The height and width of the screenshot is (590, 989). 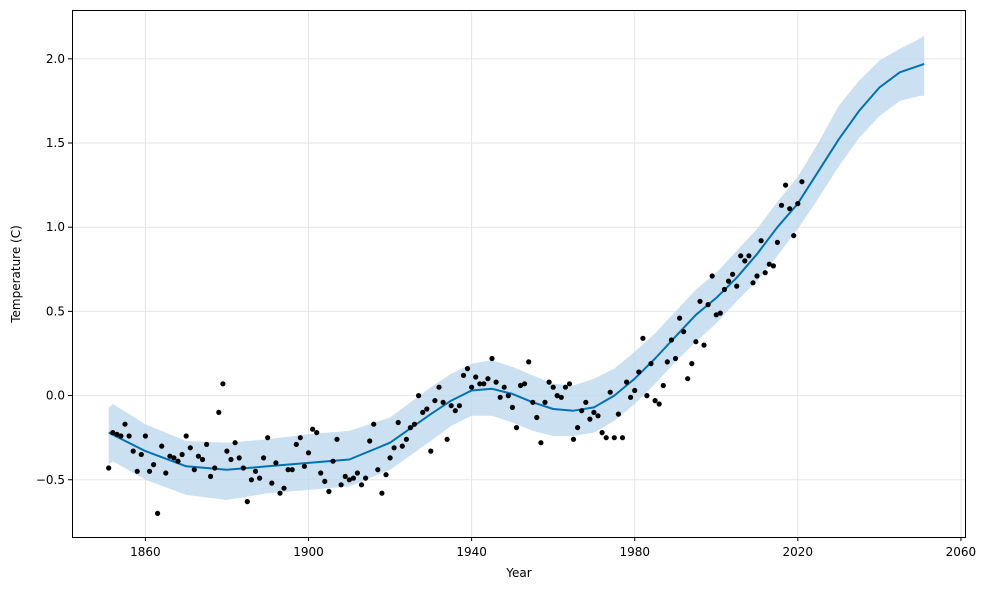 What do you see at coordinates (55, 311) in the screenshot?
I see `y-tick-label: 0.5` at bounding box center [55, 311].